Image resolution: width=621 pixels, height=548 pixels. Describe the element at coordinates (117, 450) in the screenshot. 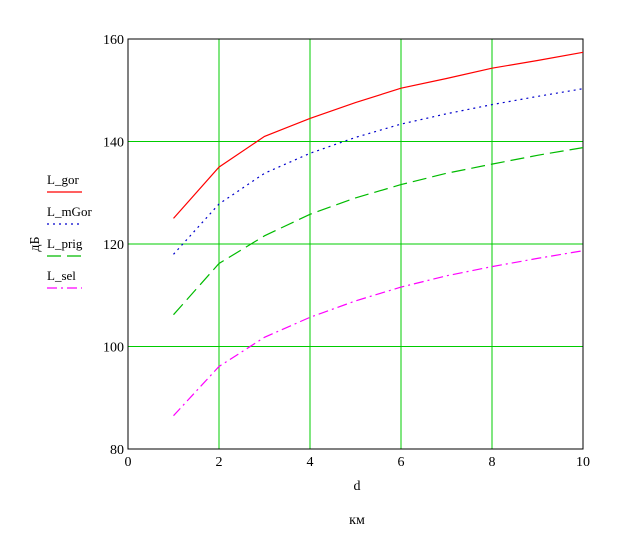

I see `y-tick-label: 80` at that location.